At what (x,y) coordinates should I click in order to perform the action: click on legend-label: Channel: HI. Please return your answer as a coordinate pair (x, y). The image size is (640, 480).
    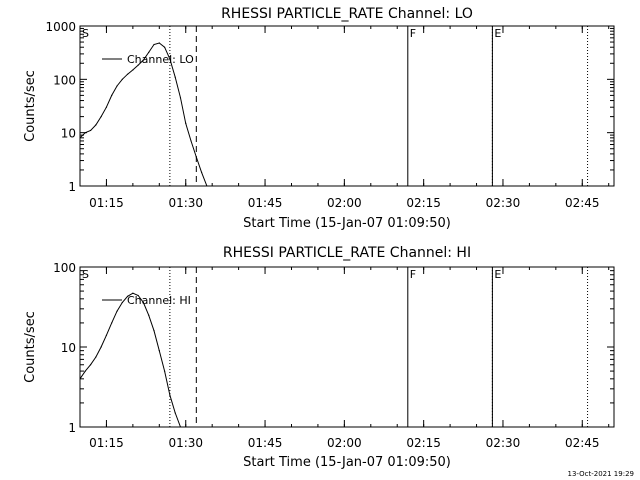
    Looking at the image, I should click on (159, 300).